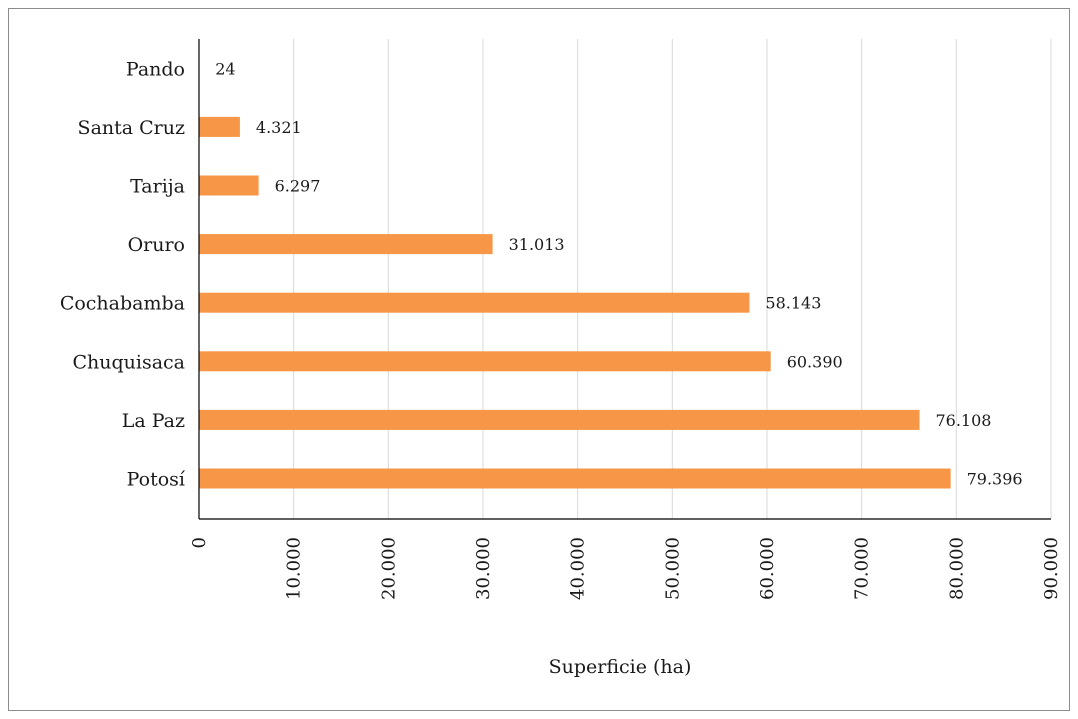 The width and height of the screenshot is (1078, 719). Describe the element at coordinates (815, 361) in the screenshot. I see `data-label: 60.390` at that location.